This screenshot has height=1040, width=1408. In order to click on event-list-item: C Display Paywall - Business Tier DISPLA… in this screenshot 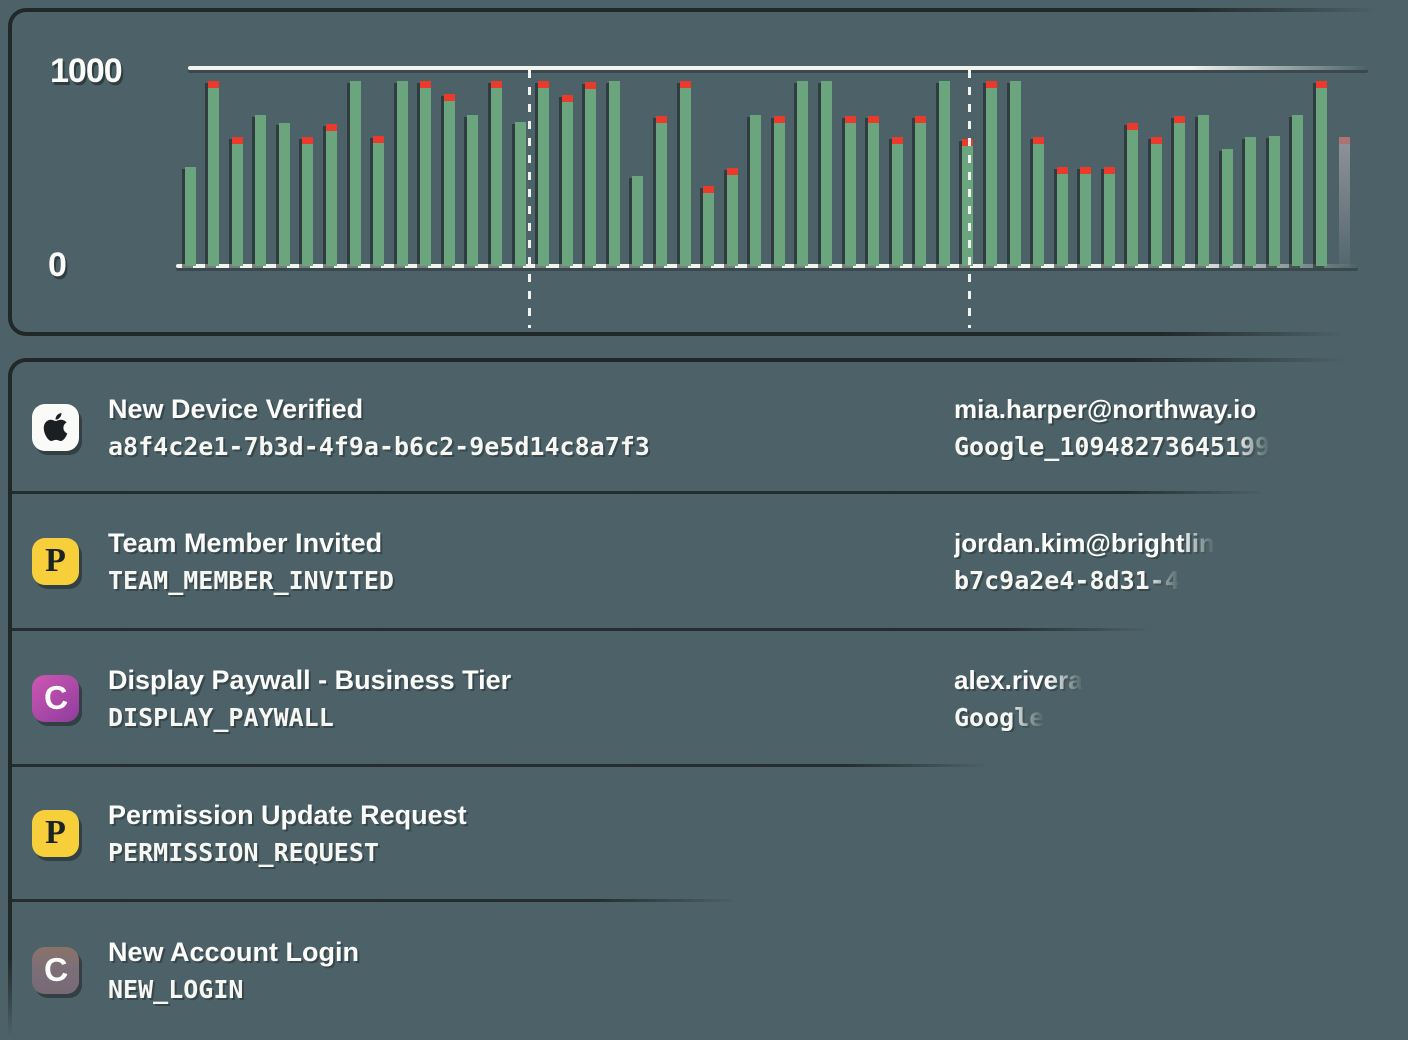, I will do `click(708, 698)`.